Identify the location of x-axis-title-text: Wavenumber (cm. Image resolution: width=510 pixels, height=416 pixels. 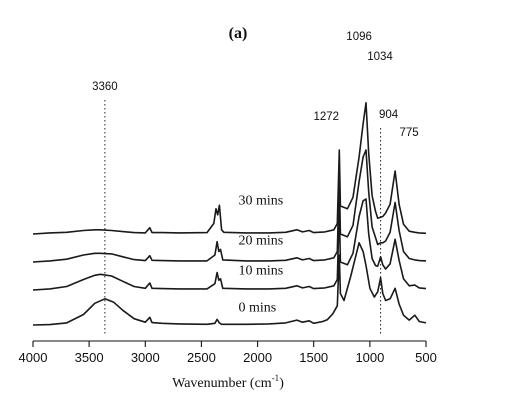
(222, 383).